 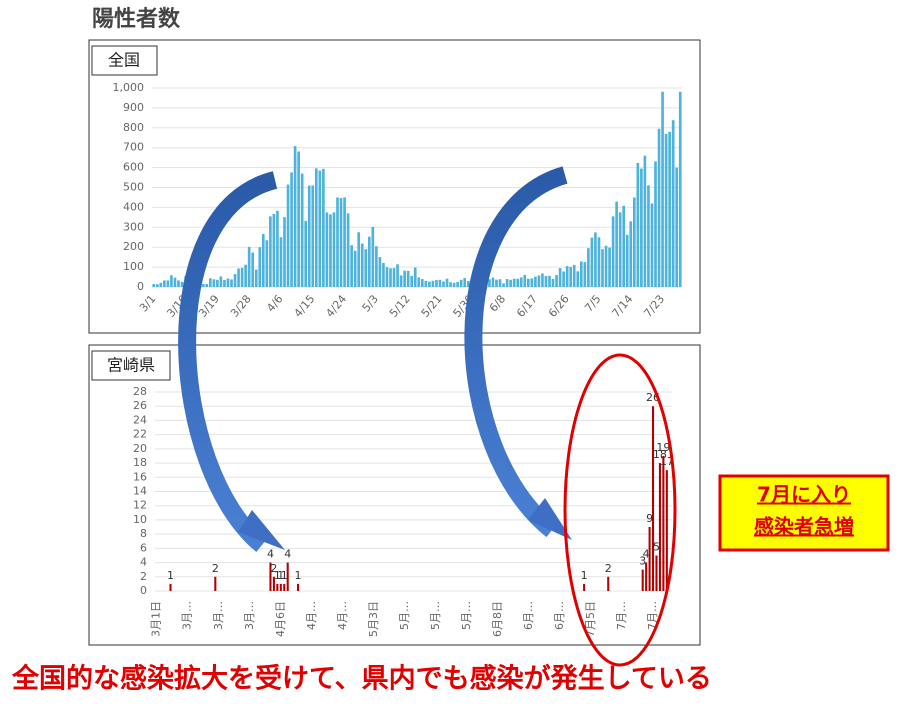 What do you see at coordinates (370, 303) in the screenshot?
I see `x-tick-label: 5/3` at bounding box center [370, 303].